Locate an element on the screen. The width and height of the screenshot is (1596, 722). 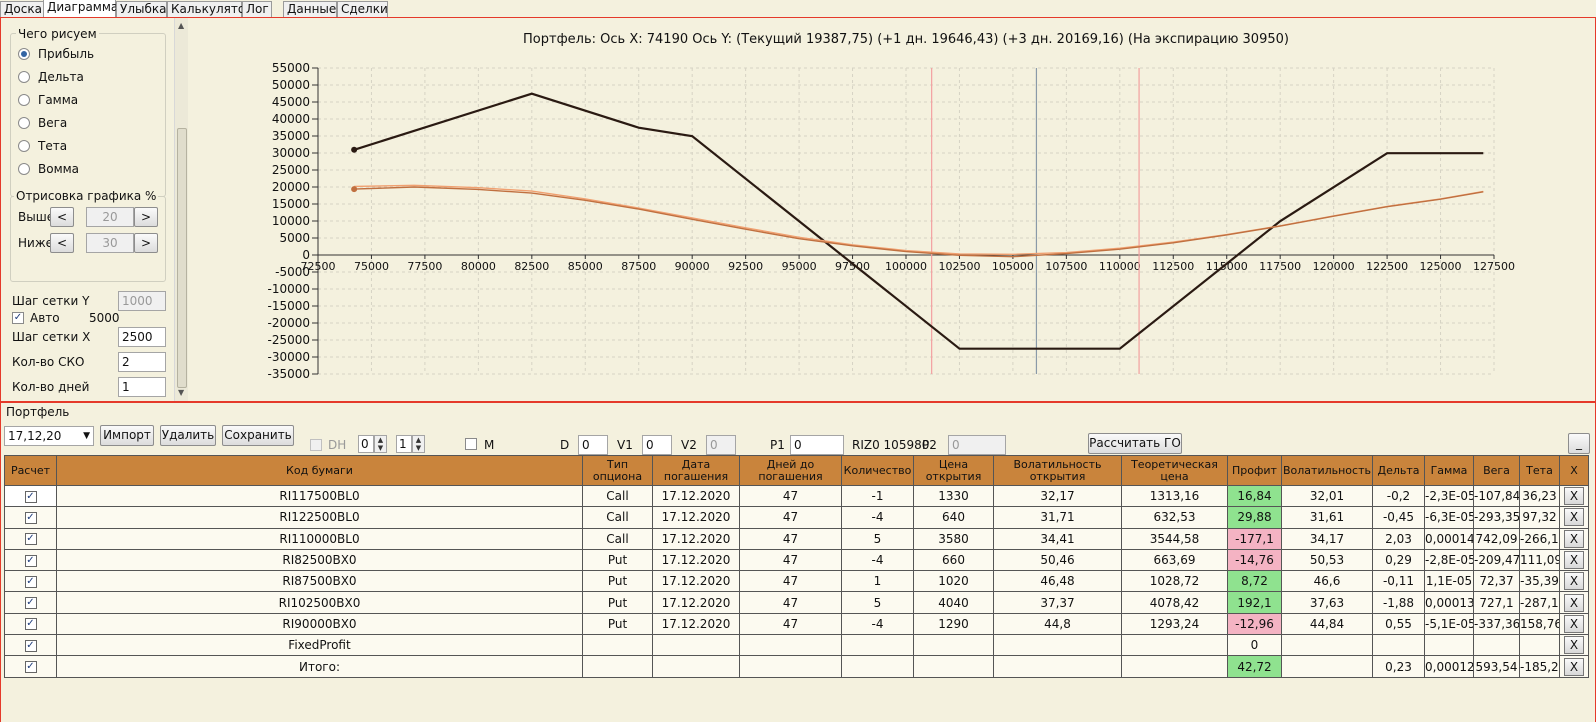
below-increase-button: > is located at coordinates (146, 243).